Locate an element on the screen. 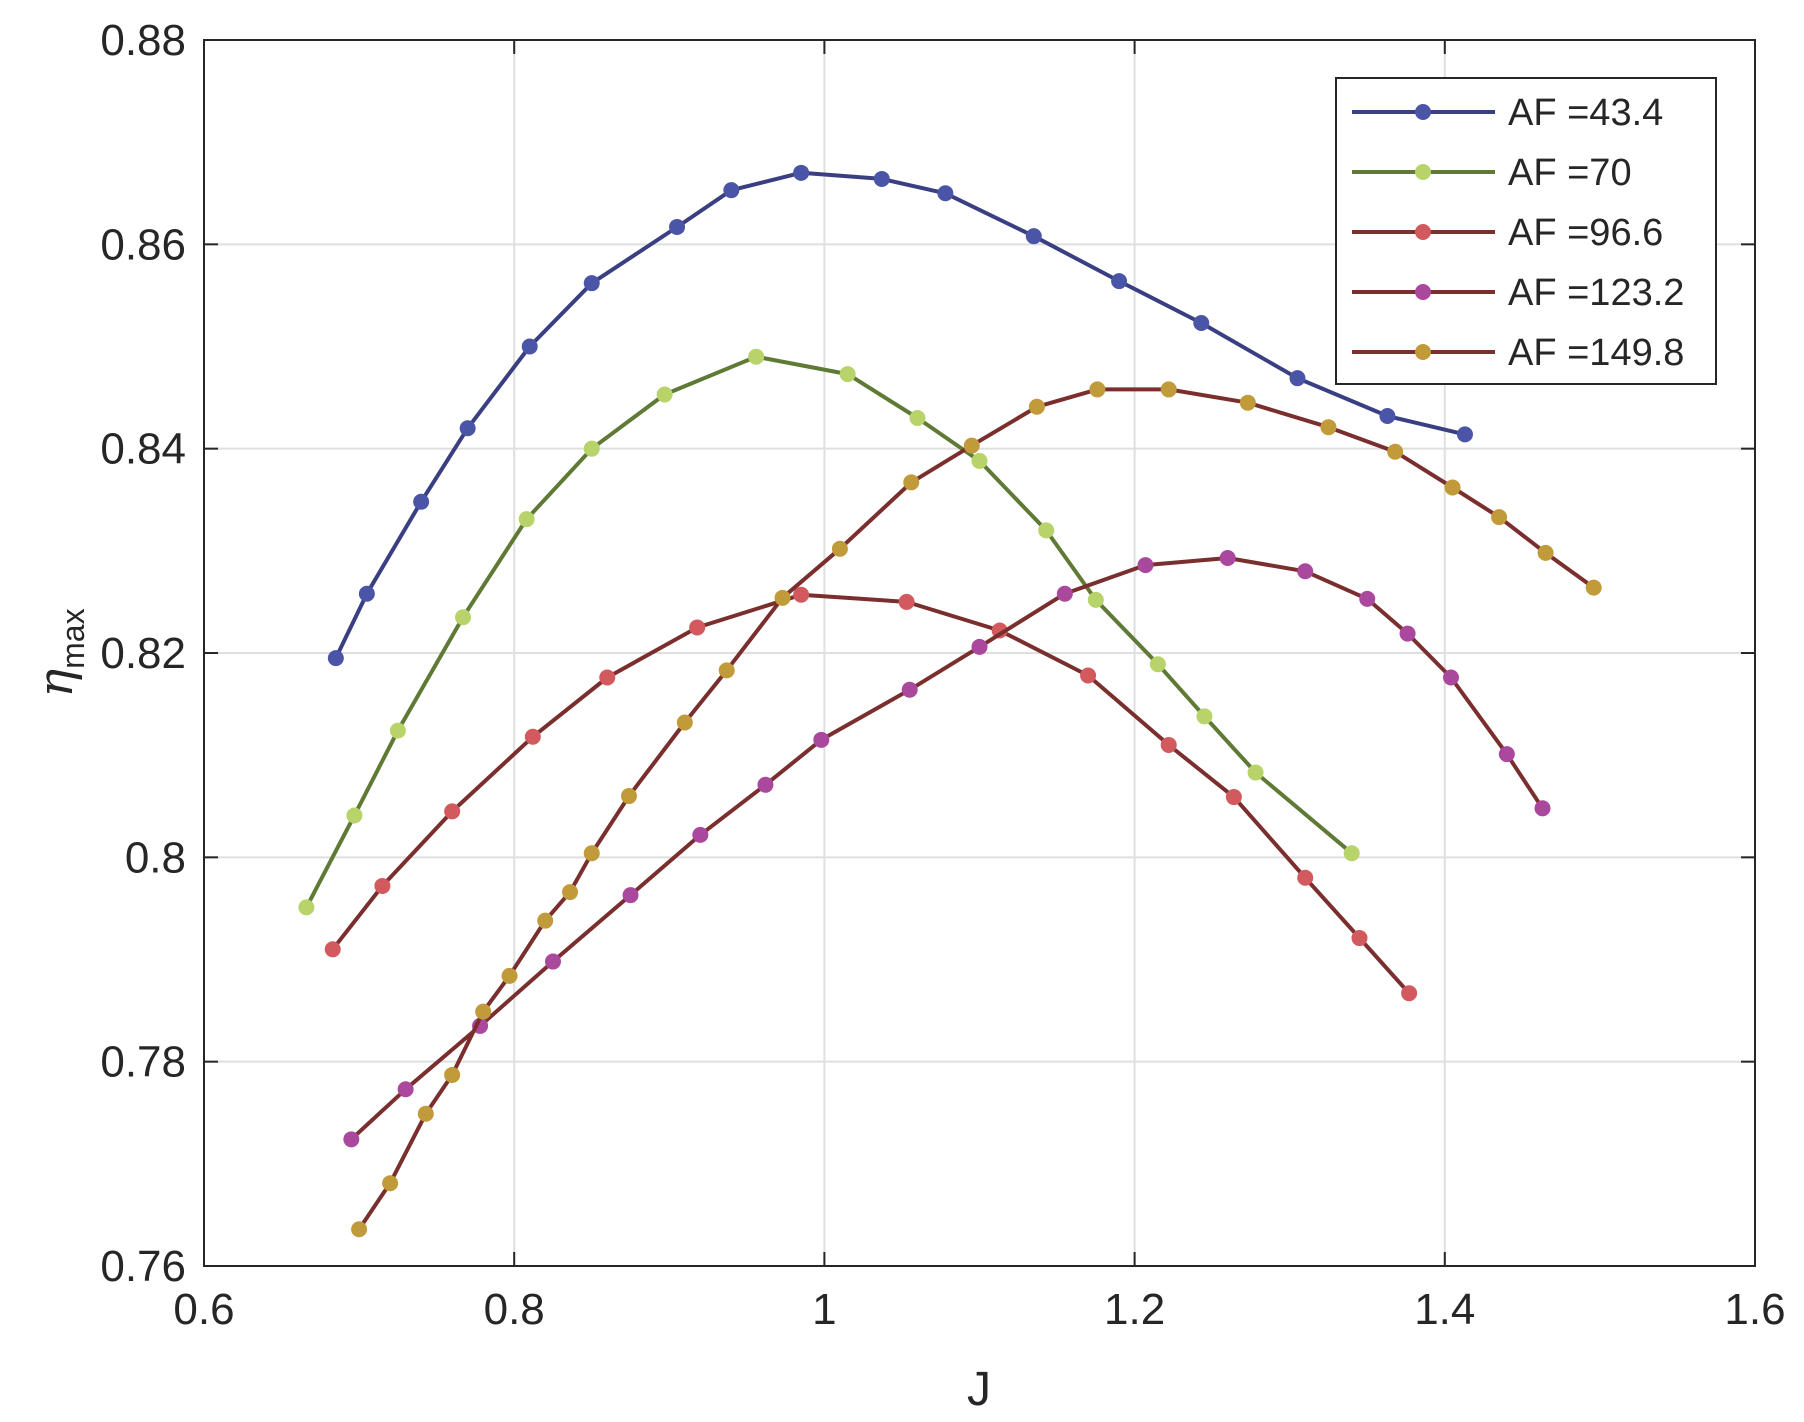 This screenshot has width=1804, height=1422. legend-label: AF =43.4 is located at coordinates (1585, 113).